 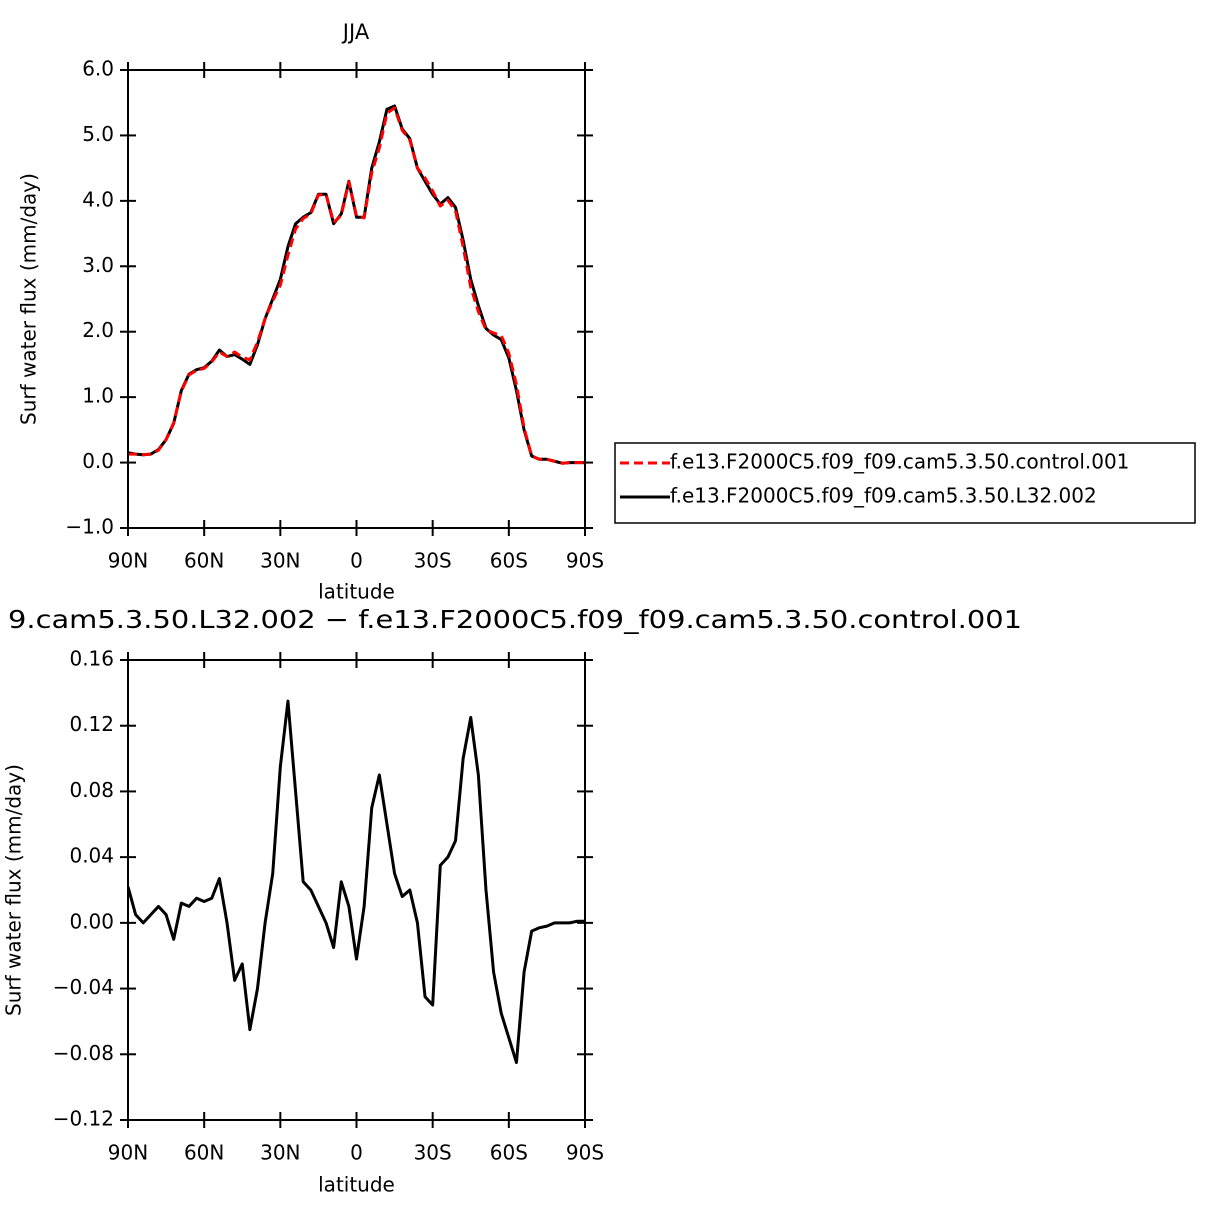 What do you see at coordinates (905, 483) in the screenshot?
I see `legend-box` at bounding box center [905, 483].